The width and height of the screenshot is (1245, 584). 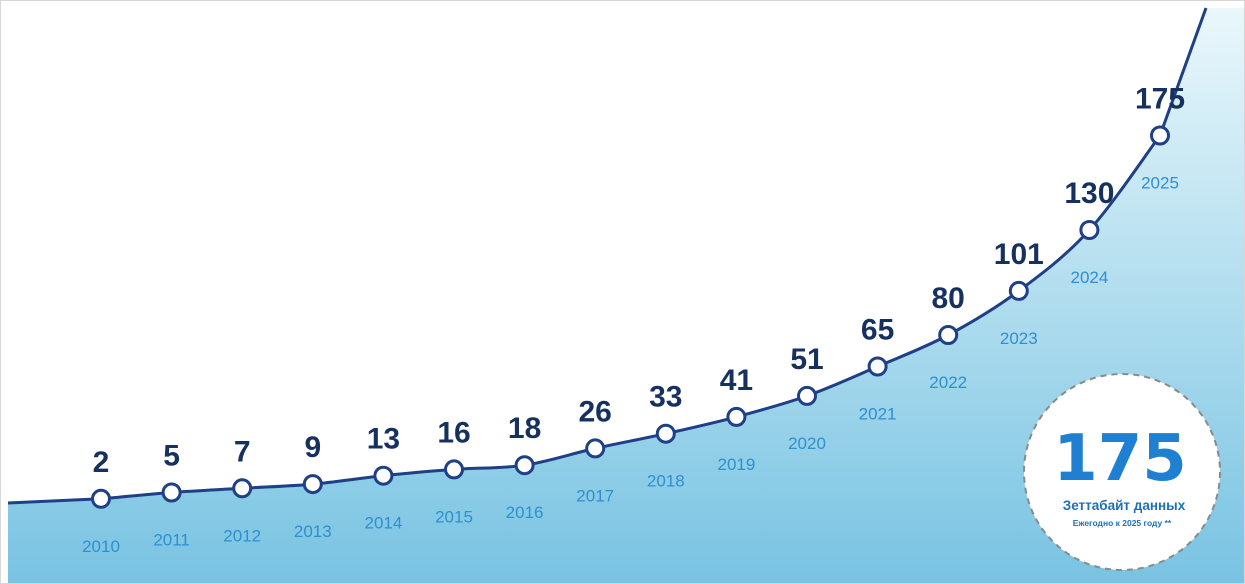 I want to click on year-label-2021: 2021, so click(x=878, y=414).